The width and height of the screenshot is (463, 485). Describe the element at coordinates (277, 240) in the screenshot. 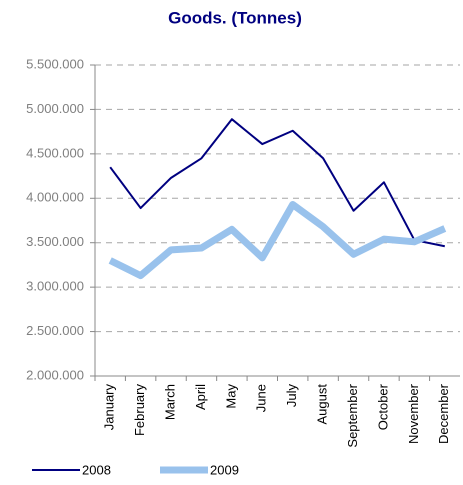

I see `series-line` at that location.